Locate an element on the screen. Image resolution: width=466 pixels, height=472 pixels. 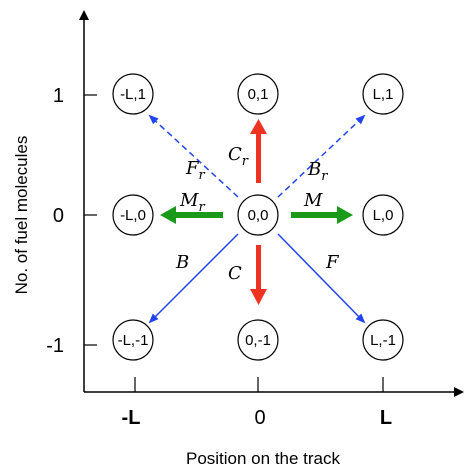
y-tick-label-0: 0 is located at coordinates (58, 216).